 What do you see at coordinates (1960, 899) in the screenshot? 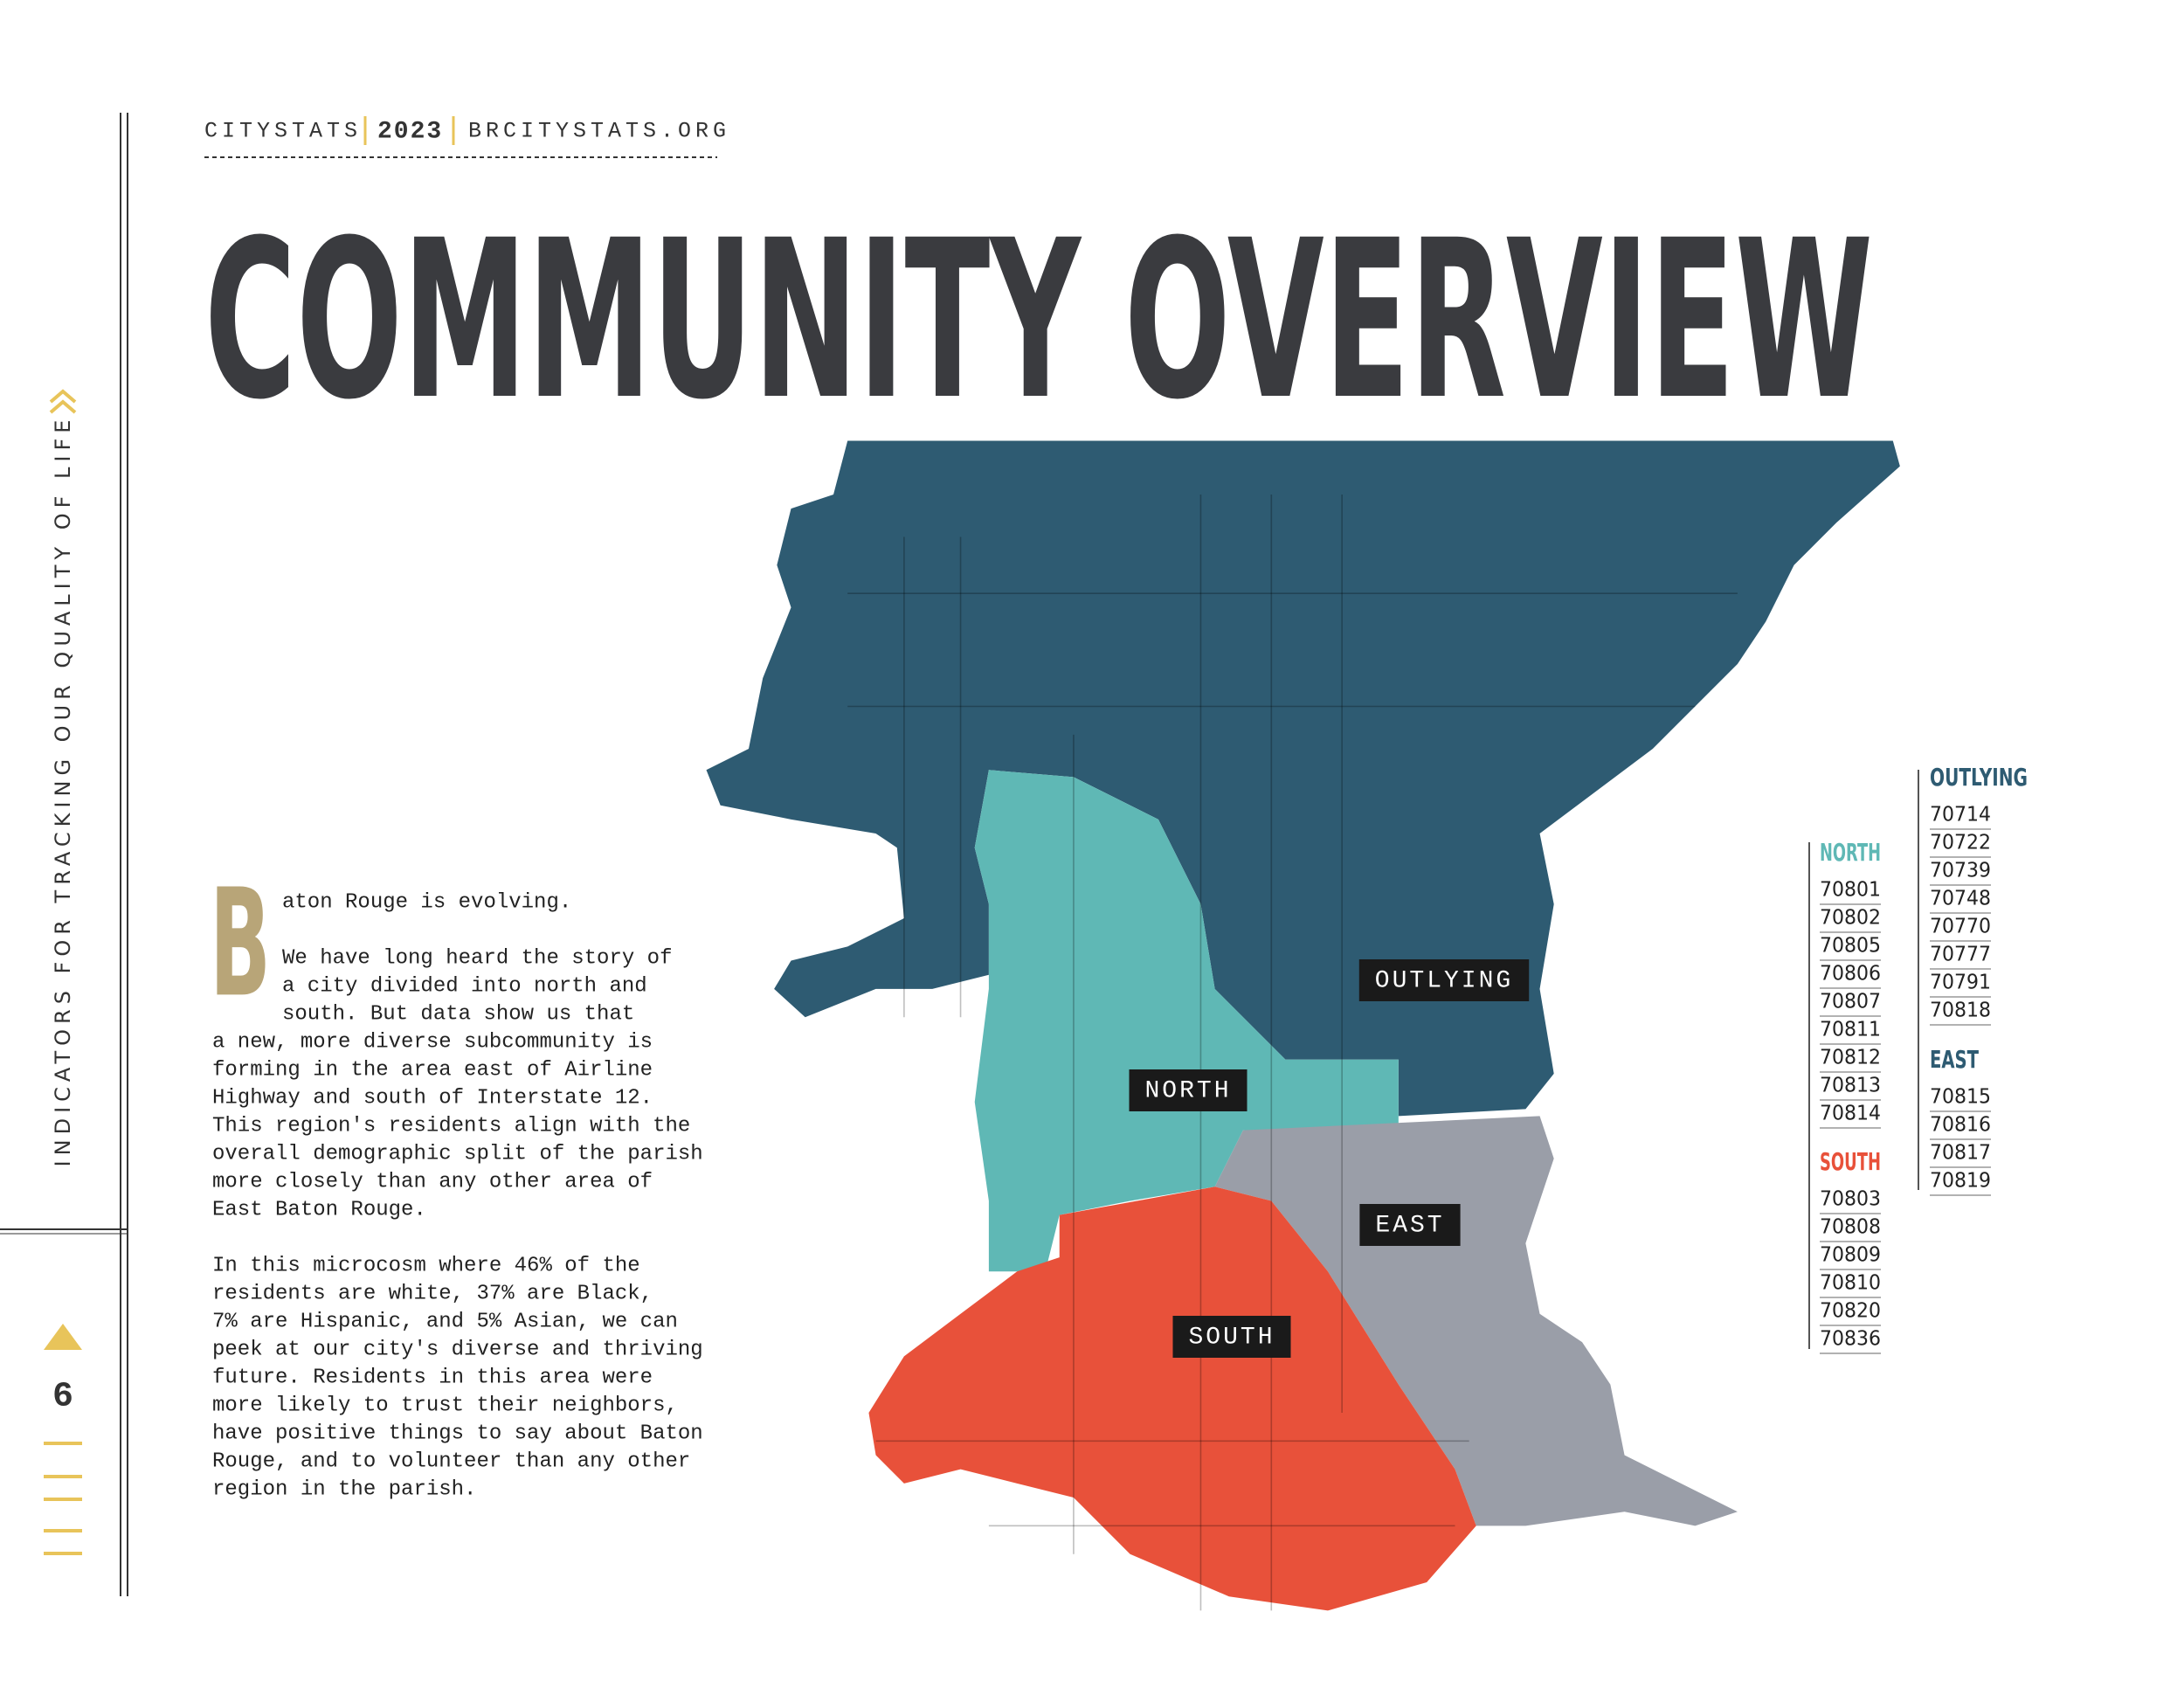
I see `zip-code: 70748` at bounding box center [1960, 899].